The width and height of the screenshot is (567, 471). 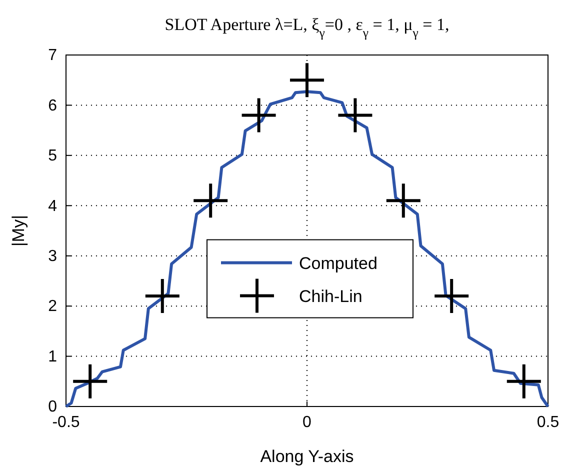 I want to click on y-tick-label: 0, so click(x=53, y=407).